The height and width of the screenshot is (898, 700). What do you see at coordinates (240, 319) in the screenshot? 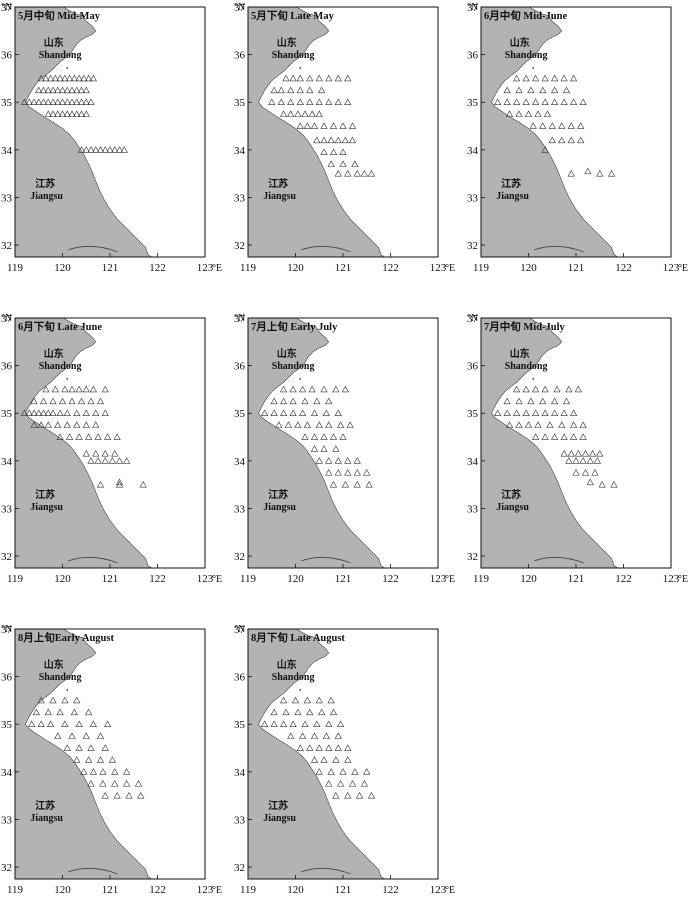
I see `lat-tick-label: 37` at bounding box center [240, 319].